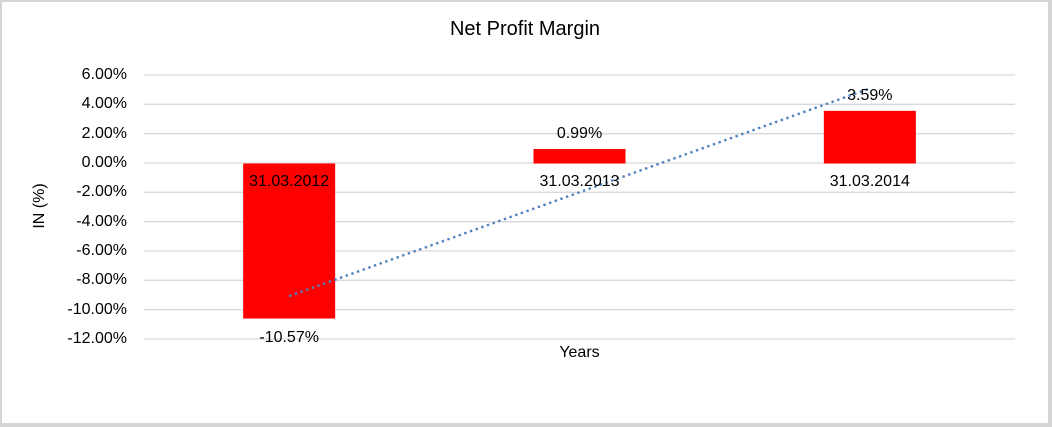  What do you see at coordinates (579, 352) in the screenshot?
I see `x-axis-title: Years` at bounding box center [579, 352].